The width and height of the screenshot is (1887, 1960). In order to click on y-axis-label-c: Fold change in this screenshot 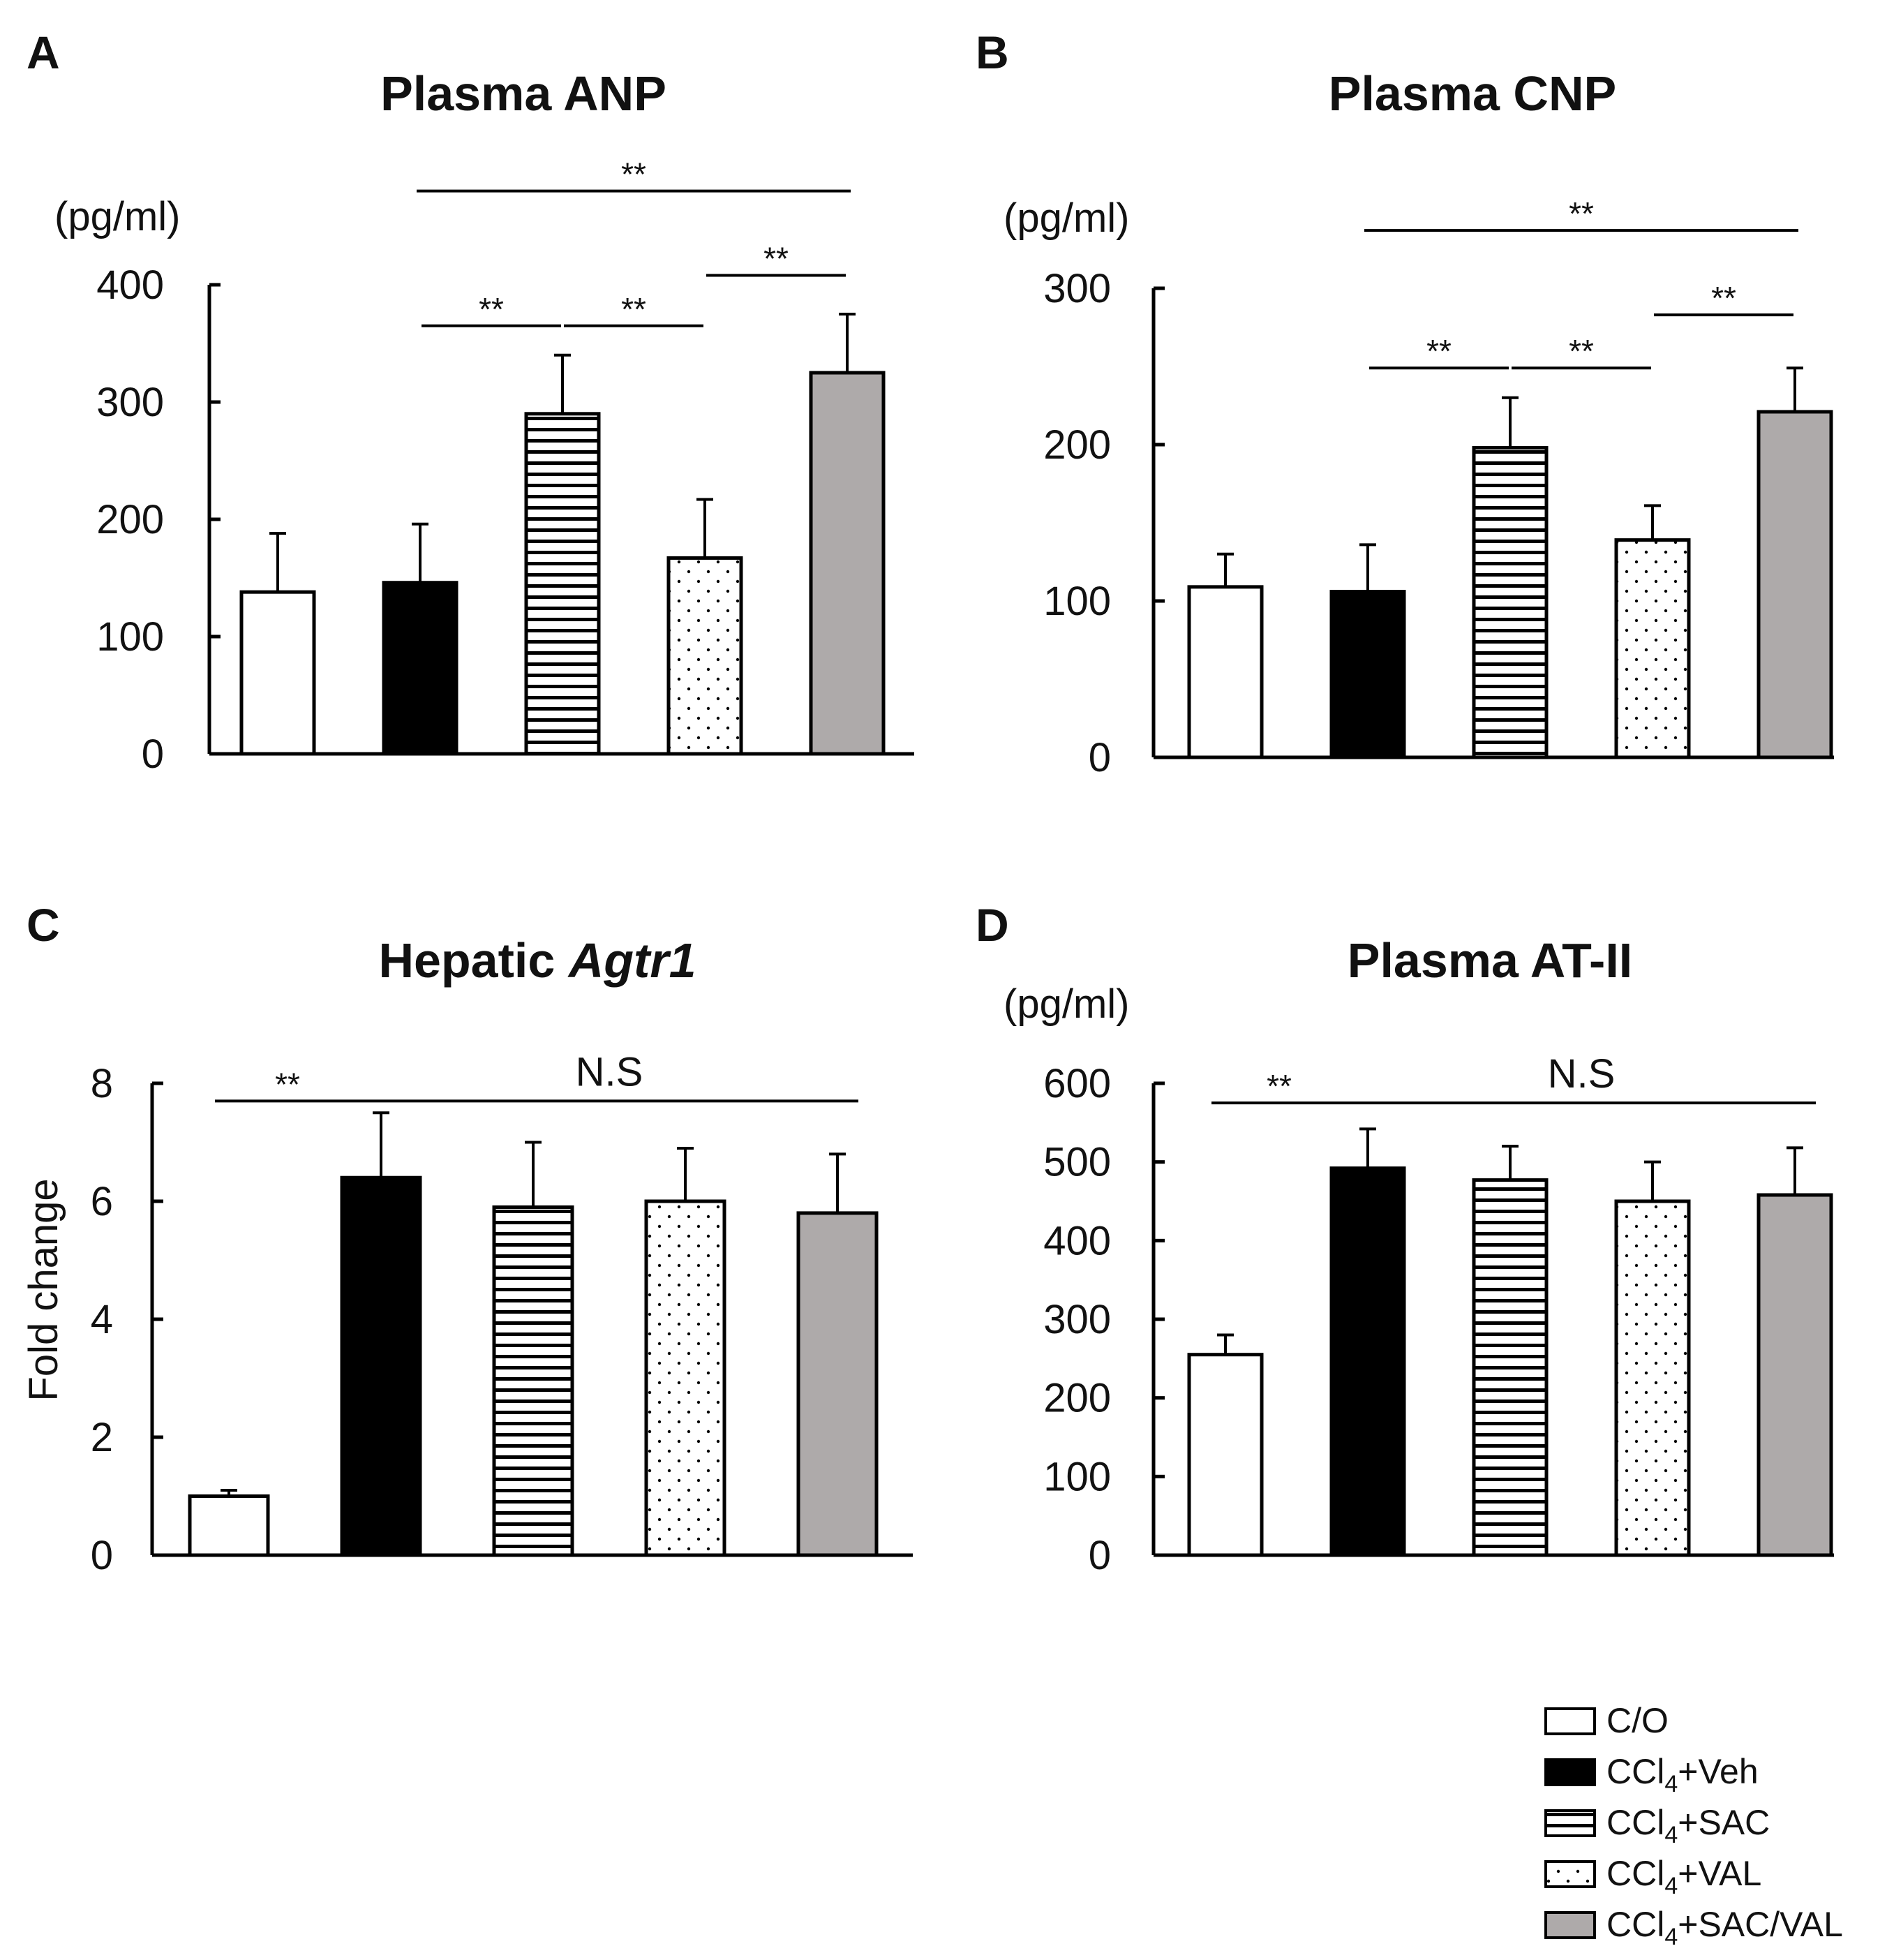, I will do `click(43, 1289)`.